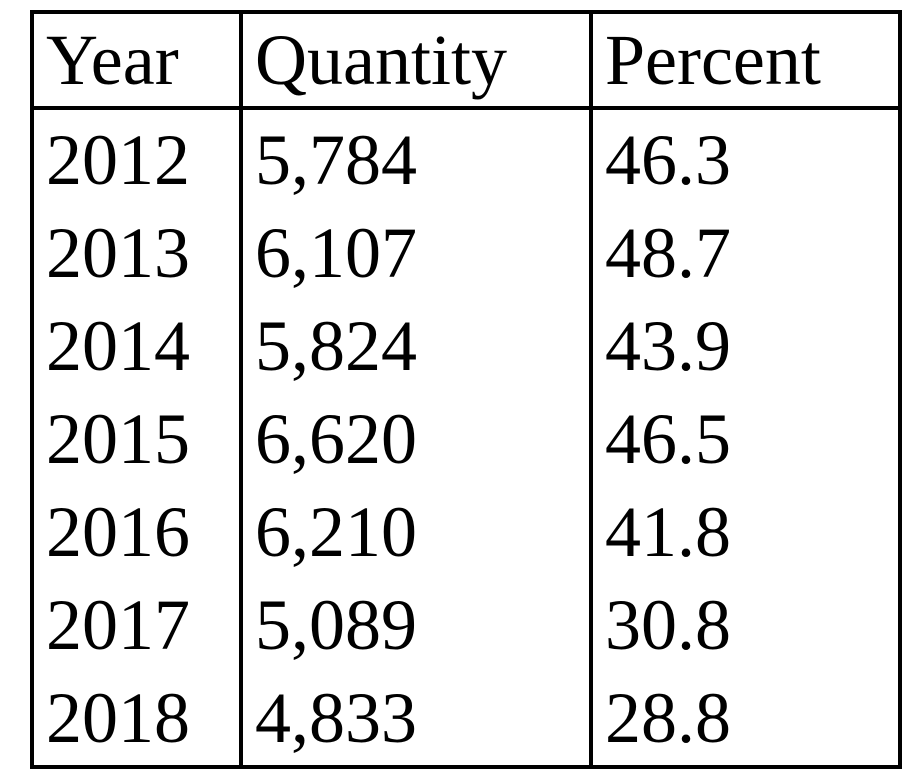 This screenshot has width=908, height=769. Describe the element at coordinates (118, 532) in the screenshot. I see `year-cell: 2016` at that location.